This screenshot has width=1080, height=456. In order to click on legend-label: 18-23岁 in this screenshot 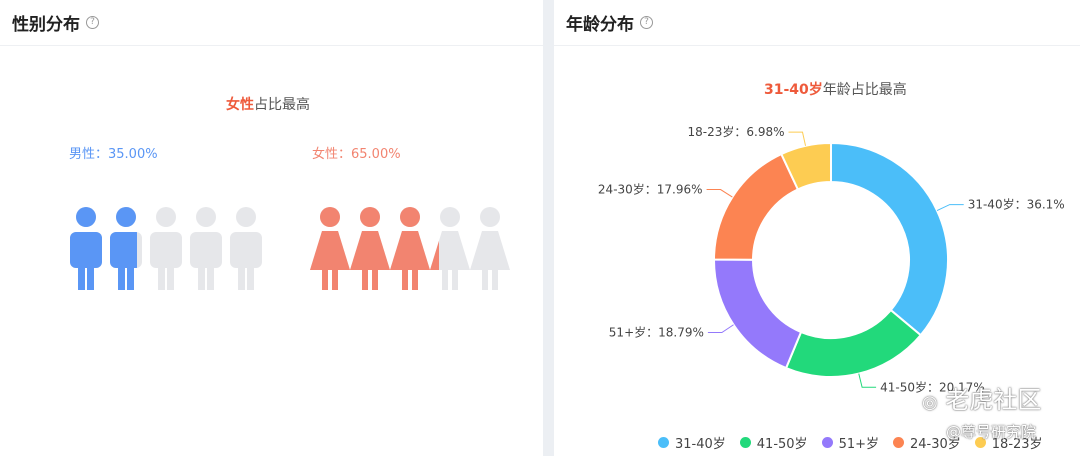, I will do `click(1017, 444)`.